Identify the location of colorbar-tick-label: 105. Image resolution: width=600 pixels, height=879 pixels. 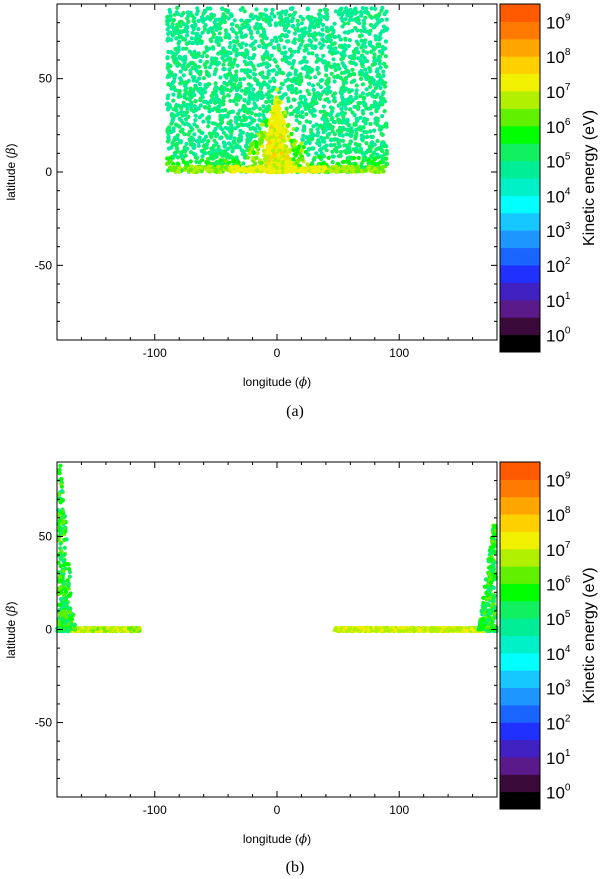
(558, 162).